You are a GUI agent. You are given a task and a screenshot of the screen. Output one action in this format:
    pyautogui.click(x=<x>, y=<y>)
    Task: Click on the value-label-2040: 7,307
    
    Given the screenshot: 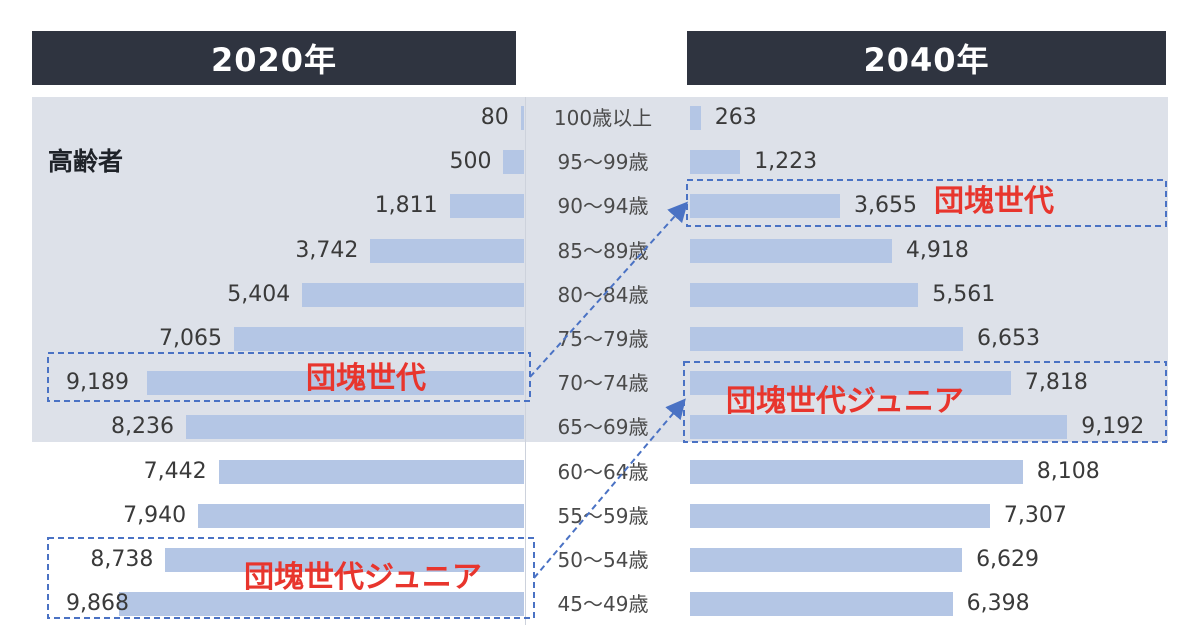 What is the action you would take?
    pyautogui.click(x=1035, y=515)
    